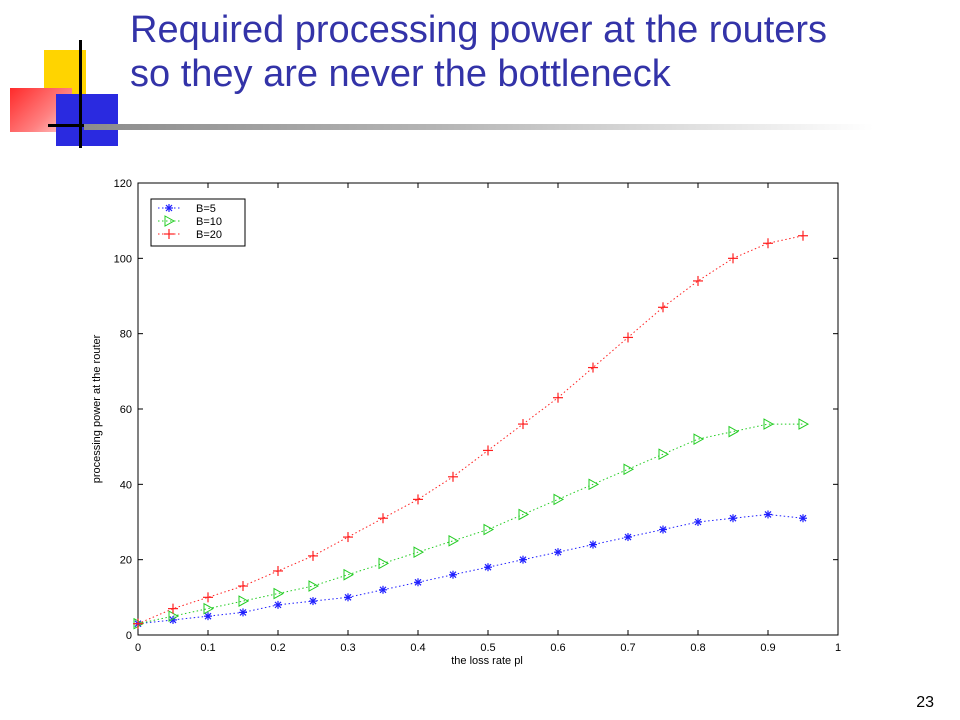 The width and height of the screenshot is (960, 720). I want to click on x-tick-label: 0.8, so click(697, 648).